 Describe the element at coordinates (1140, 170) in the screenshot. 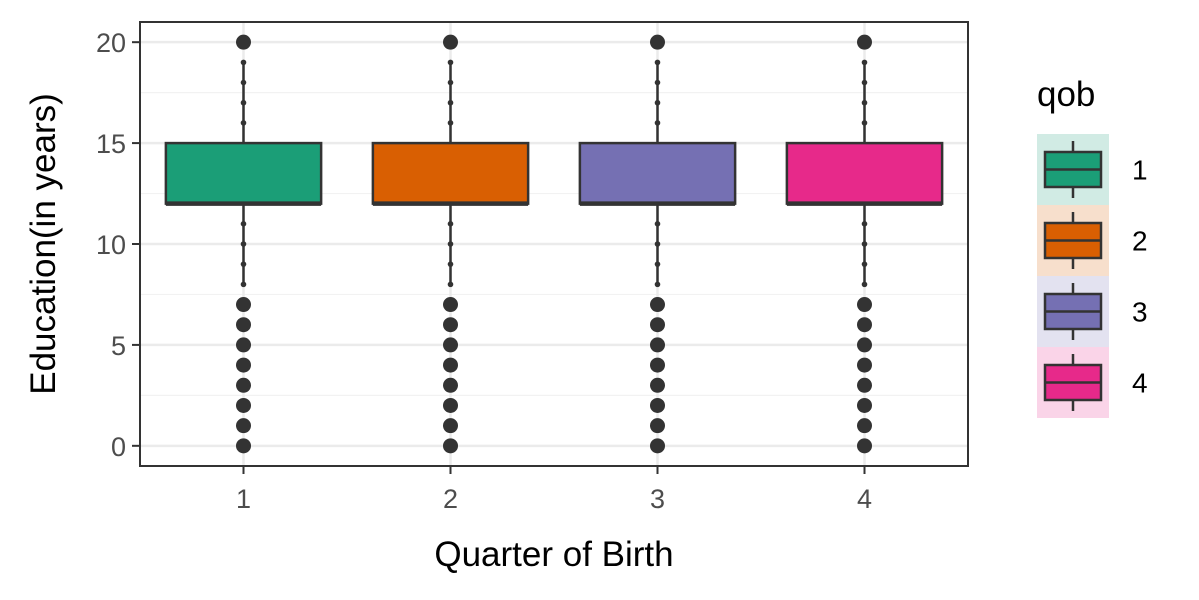

I see `legend-label: 1` at that location.